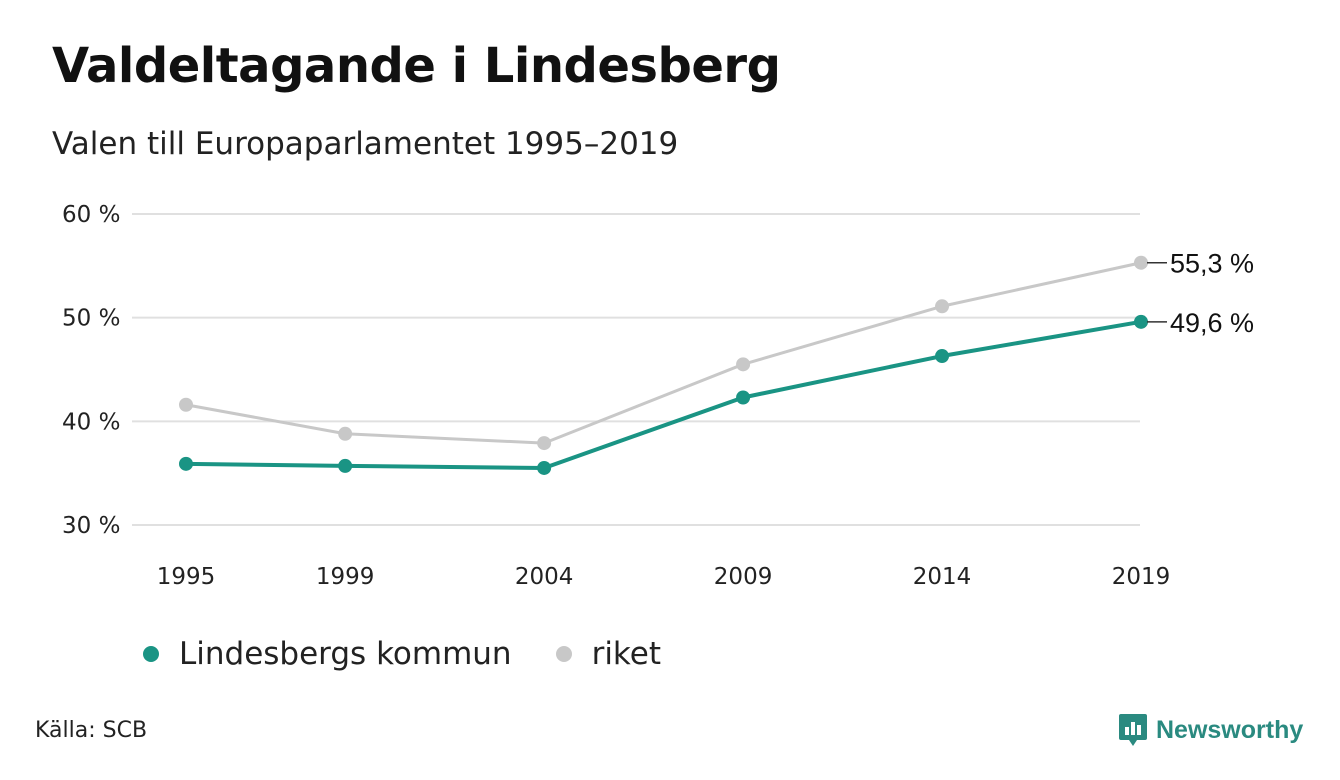 This screenshot has width=1340, height=780. Describe the element at coordinates (544, 577) in the screenshot. I see `x-tick-label: 2004` at that location.